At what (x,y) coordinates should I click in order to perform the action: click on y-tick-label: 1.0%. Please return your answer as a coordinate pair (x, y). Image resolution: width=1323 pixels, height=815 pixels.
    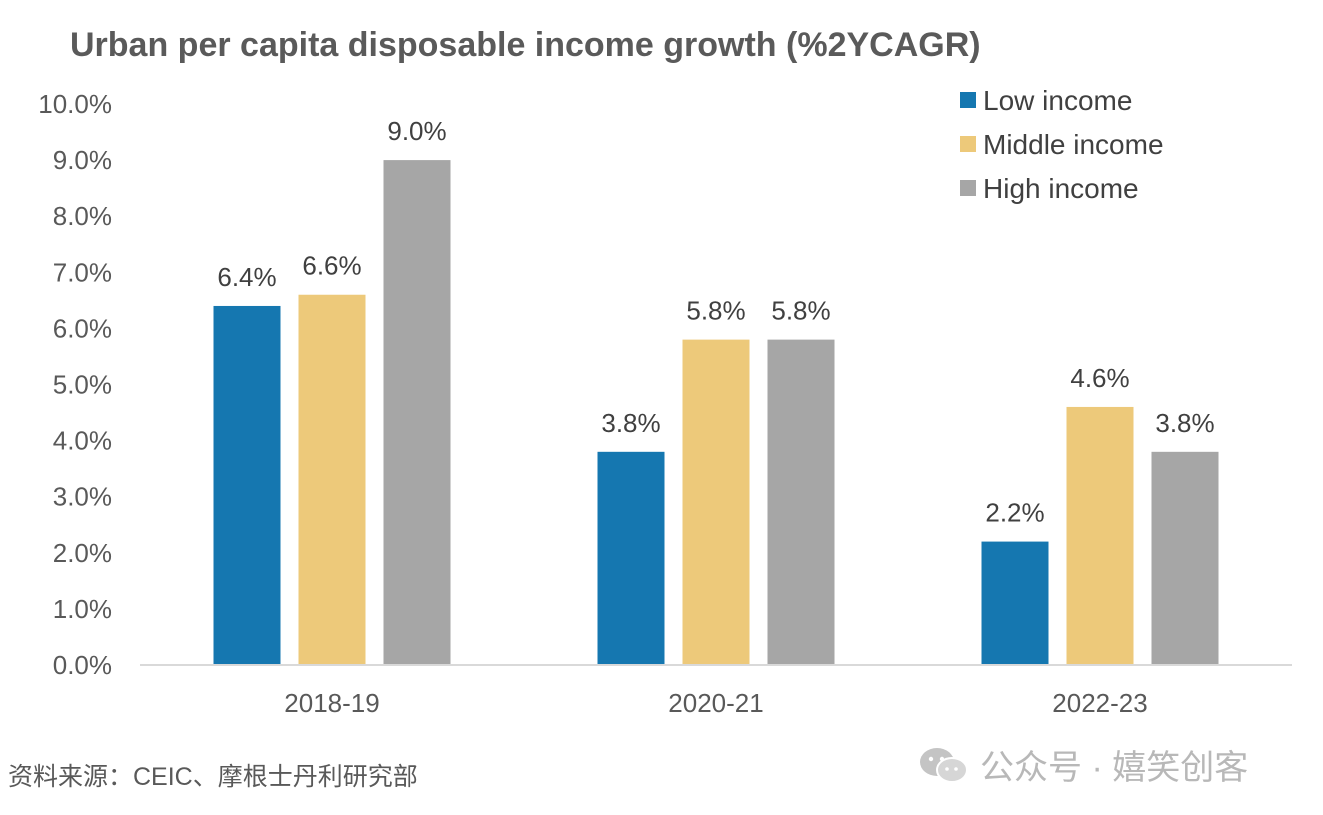
    Looking at the image, I should click on (82, 609).